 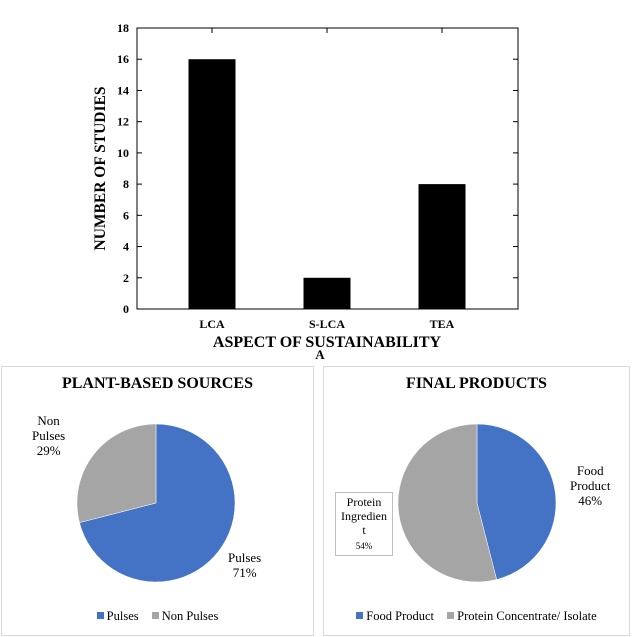 I want to click on x-tick-label: LCA, so click(x=212, y=324).